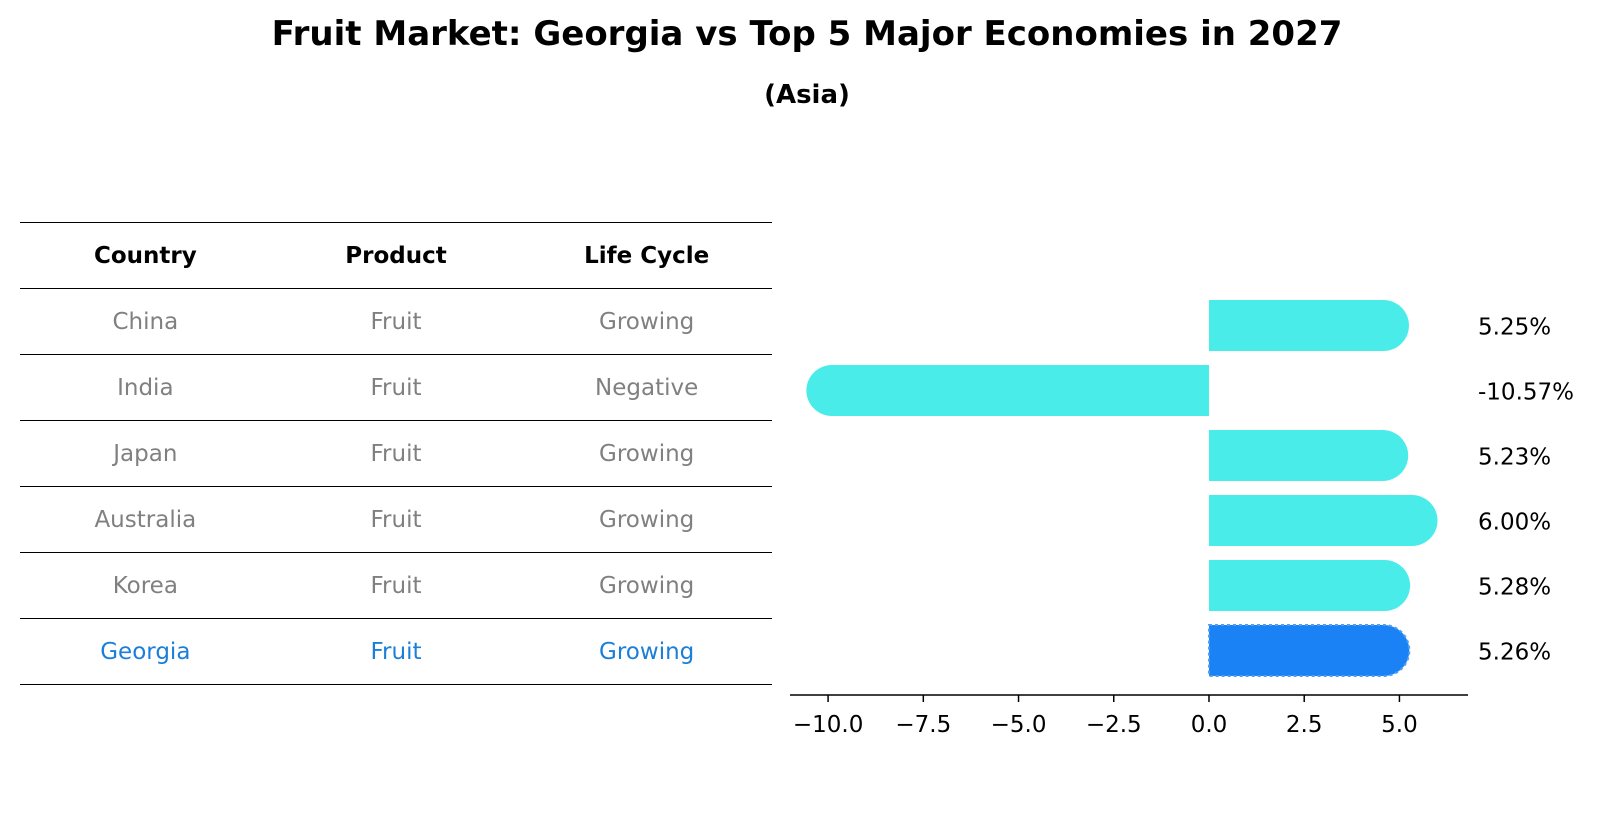 This screenshot has height=823, width=1614. What do you see at coordinates (1209, 725) in the screenshot?
I see `x-tick-label: 0.0` at bounding box center [1209, 725].